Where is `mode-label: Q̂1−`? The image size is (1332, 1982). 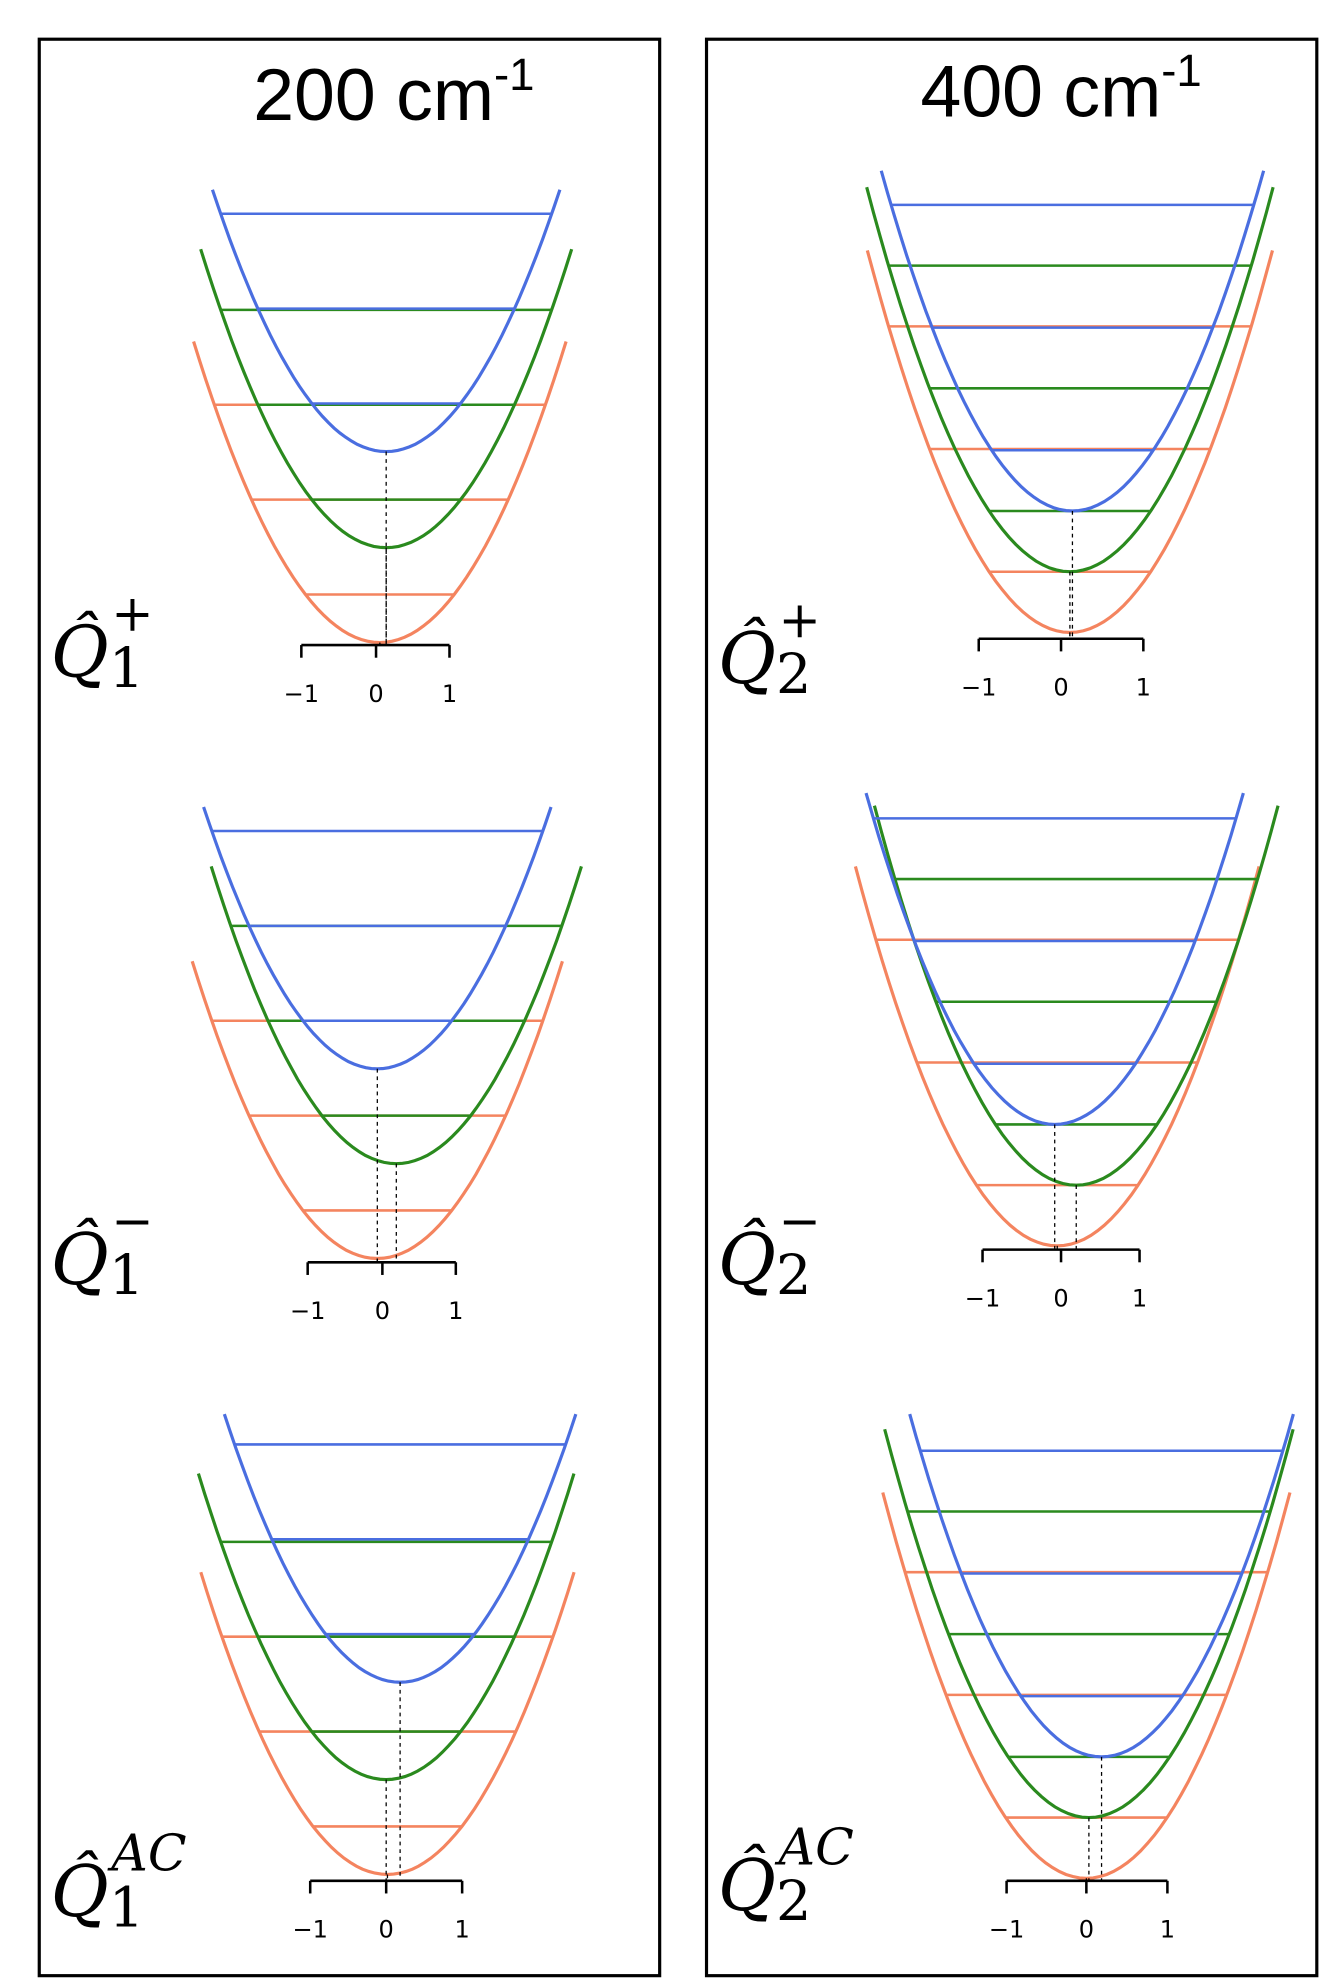 mode-label: Q̂1− is located at coordinates (102, 1249).